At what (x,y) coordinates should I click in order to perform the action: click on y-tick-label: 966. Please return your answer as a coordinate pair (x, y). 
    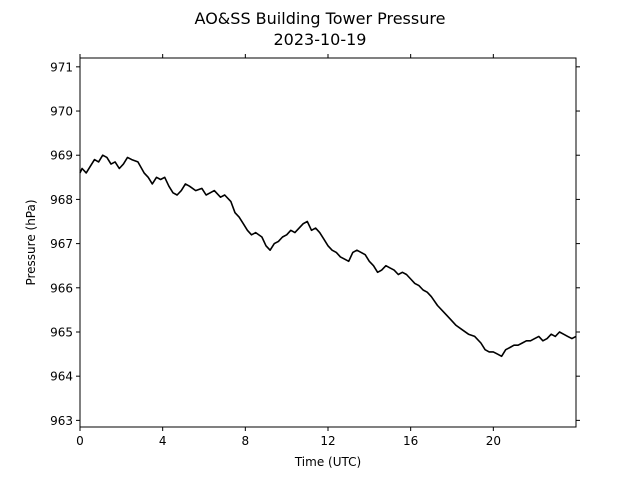
    Looking at the image, I should click on (61, 288).